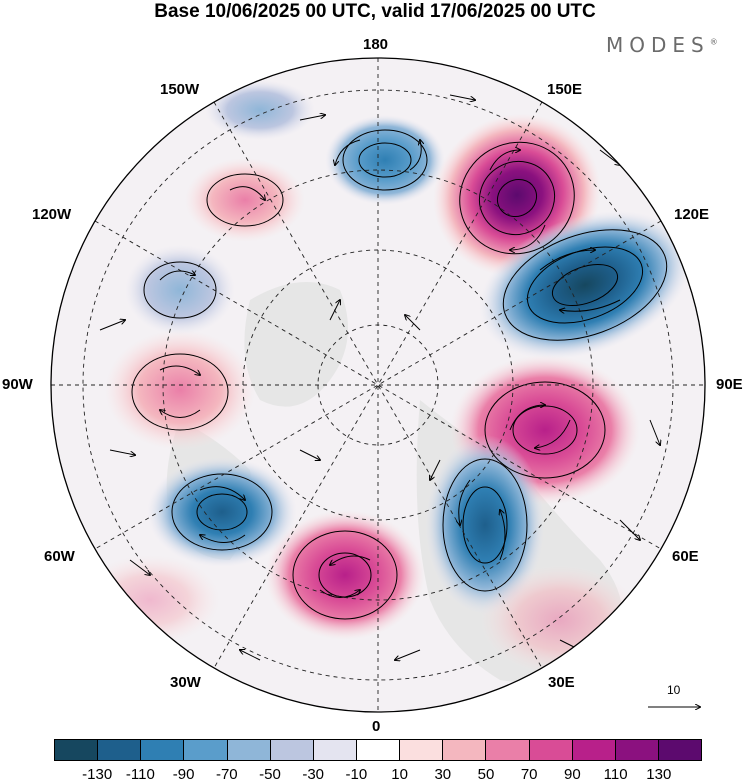 Image resolution: width=750 pixels, height=783 pixels. Describe the element at coordinates (180, 89) in the screenshot. I see `lon-label-150w: 150W` at that location.